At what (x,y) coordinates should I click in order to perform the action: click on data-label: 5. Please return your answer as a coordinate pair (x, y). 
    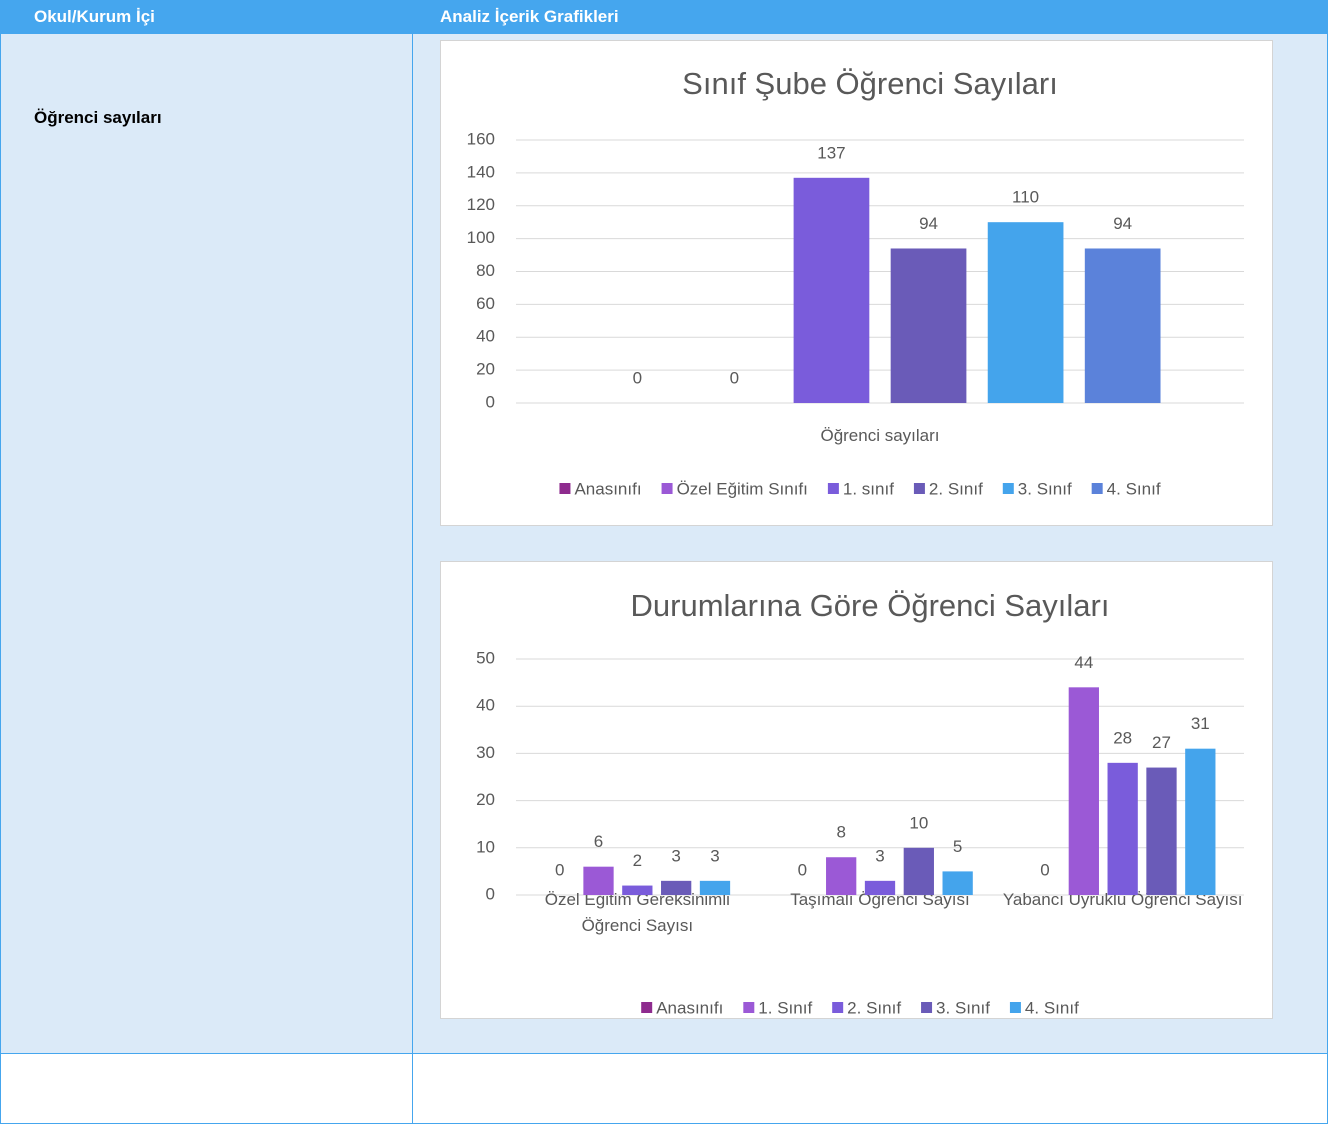
    Looking at the image, I should click on (957, 846).